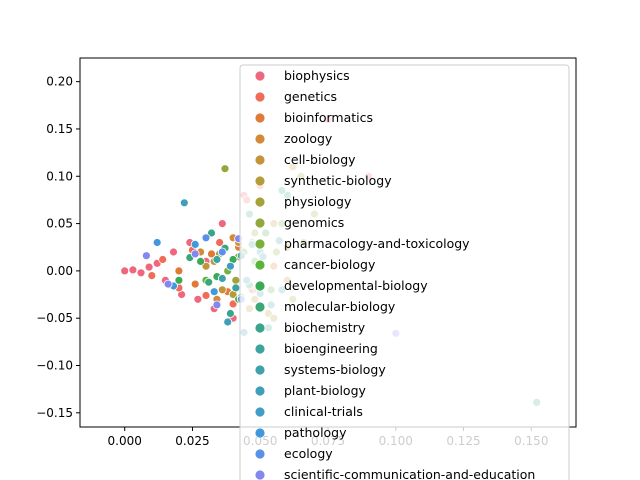 This screenshot has height=480, width=640. What do you see at coordinates (302, 75) in the screenshot?
I see `legend-item: biophysics` at bounding box center [302, 75].